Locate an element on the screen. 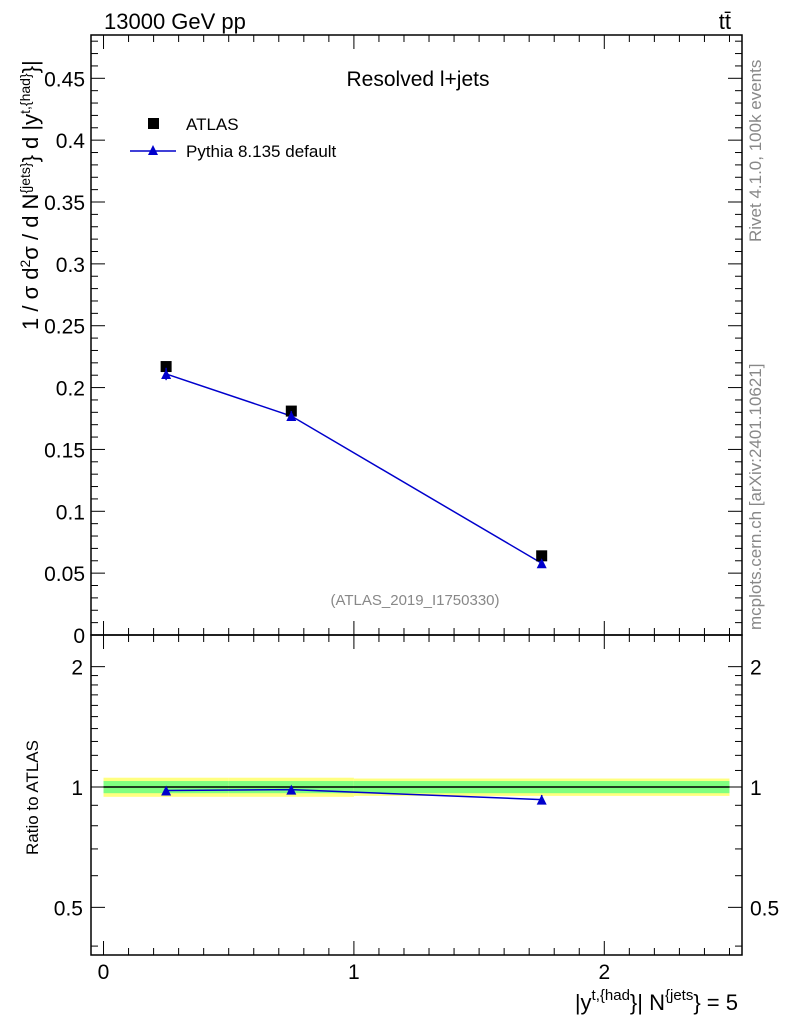 This screenshot has height=1024, width=786. ratio-y-tick-label-right: 0.5 is located at coordinates (764, 908).